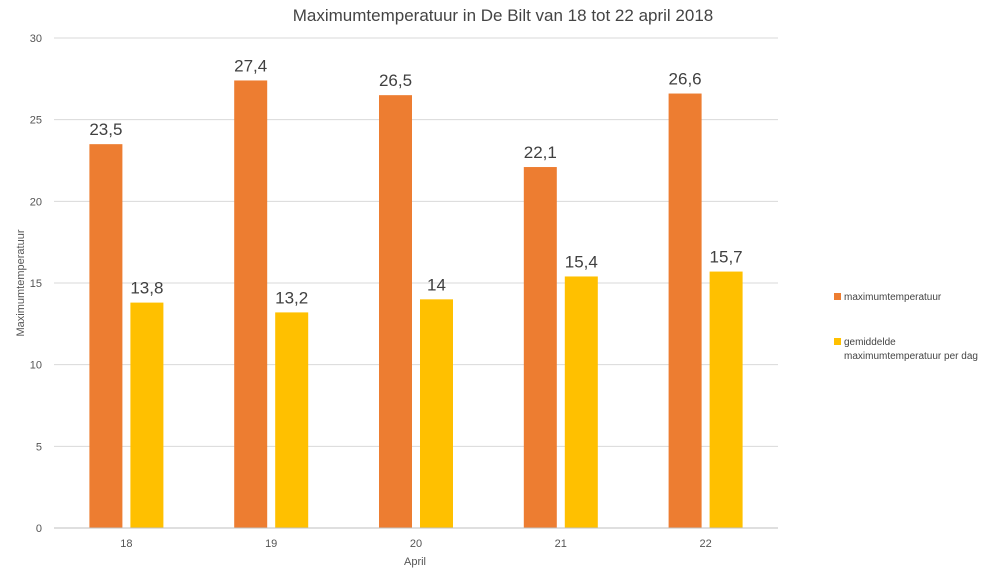  Describe the element at coordinates (36, 121) in the screenshot. I see `y-tick-label: 25` at that location.